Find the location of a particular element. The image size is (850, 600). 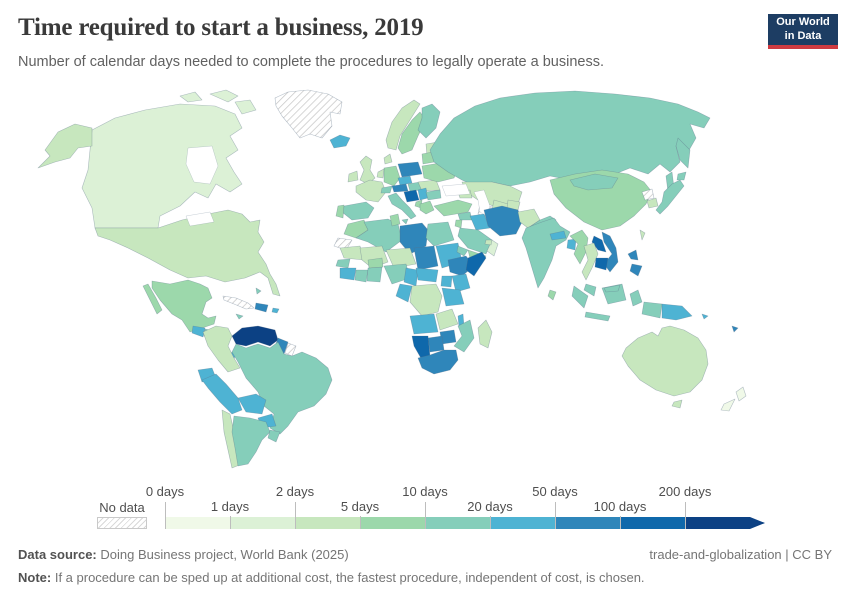

region-angola is located at coordinates (424, 324).